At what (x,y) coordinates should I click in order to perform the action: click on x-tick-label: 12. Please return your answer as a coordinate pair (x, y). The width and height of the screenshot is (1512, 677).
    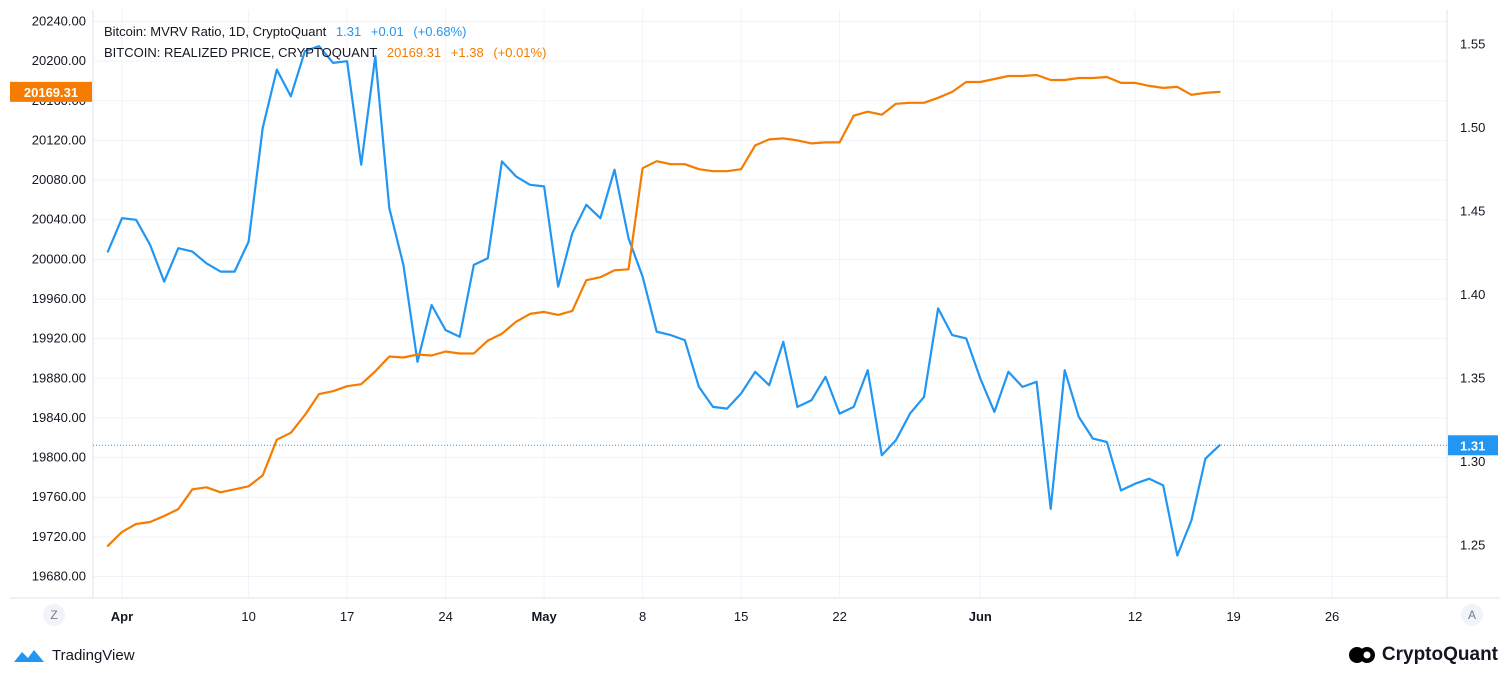
    Looking at the image, I should click on (1135, 616).